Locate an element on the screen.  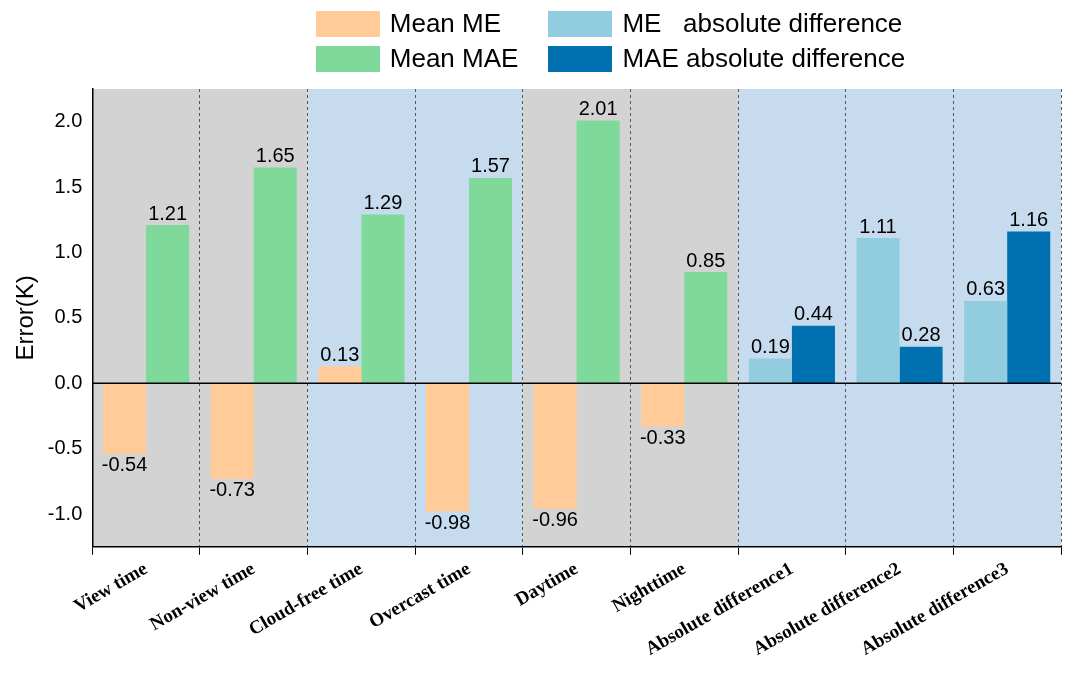
data-label: 1.29 is located at coordinates (383, 202).